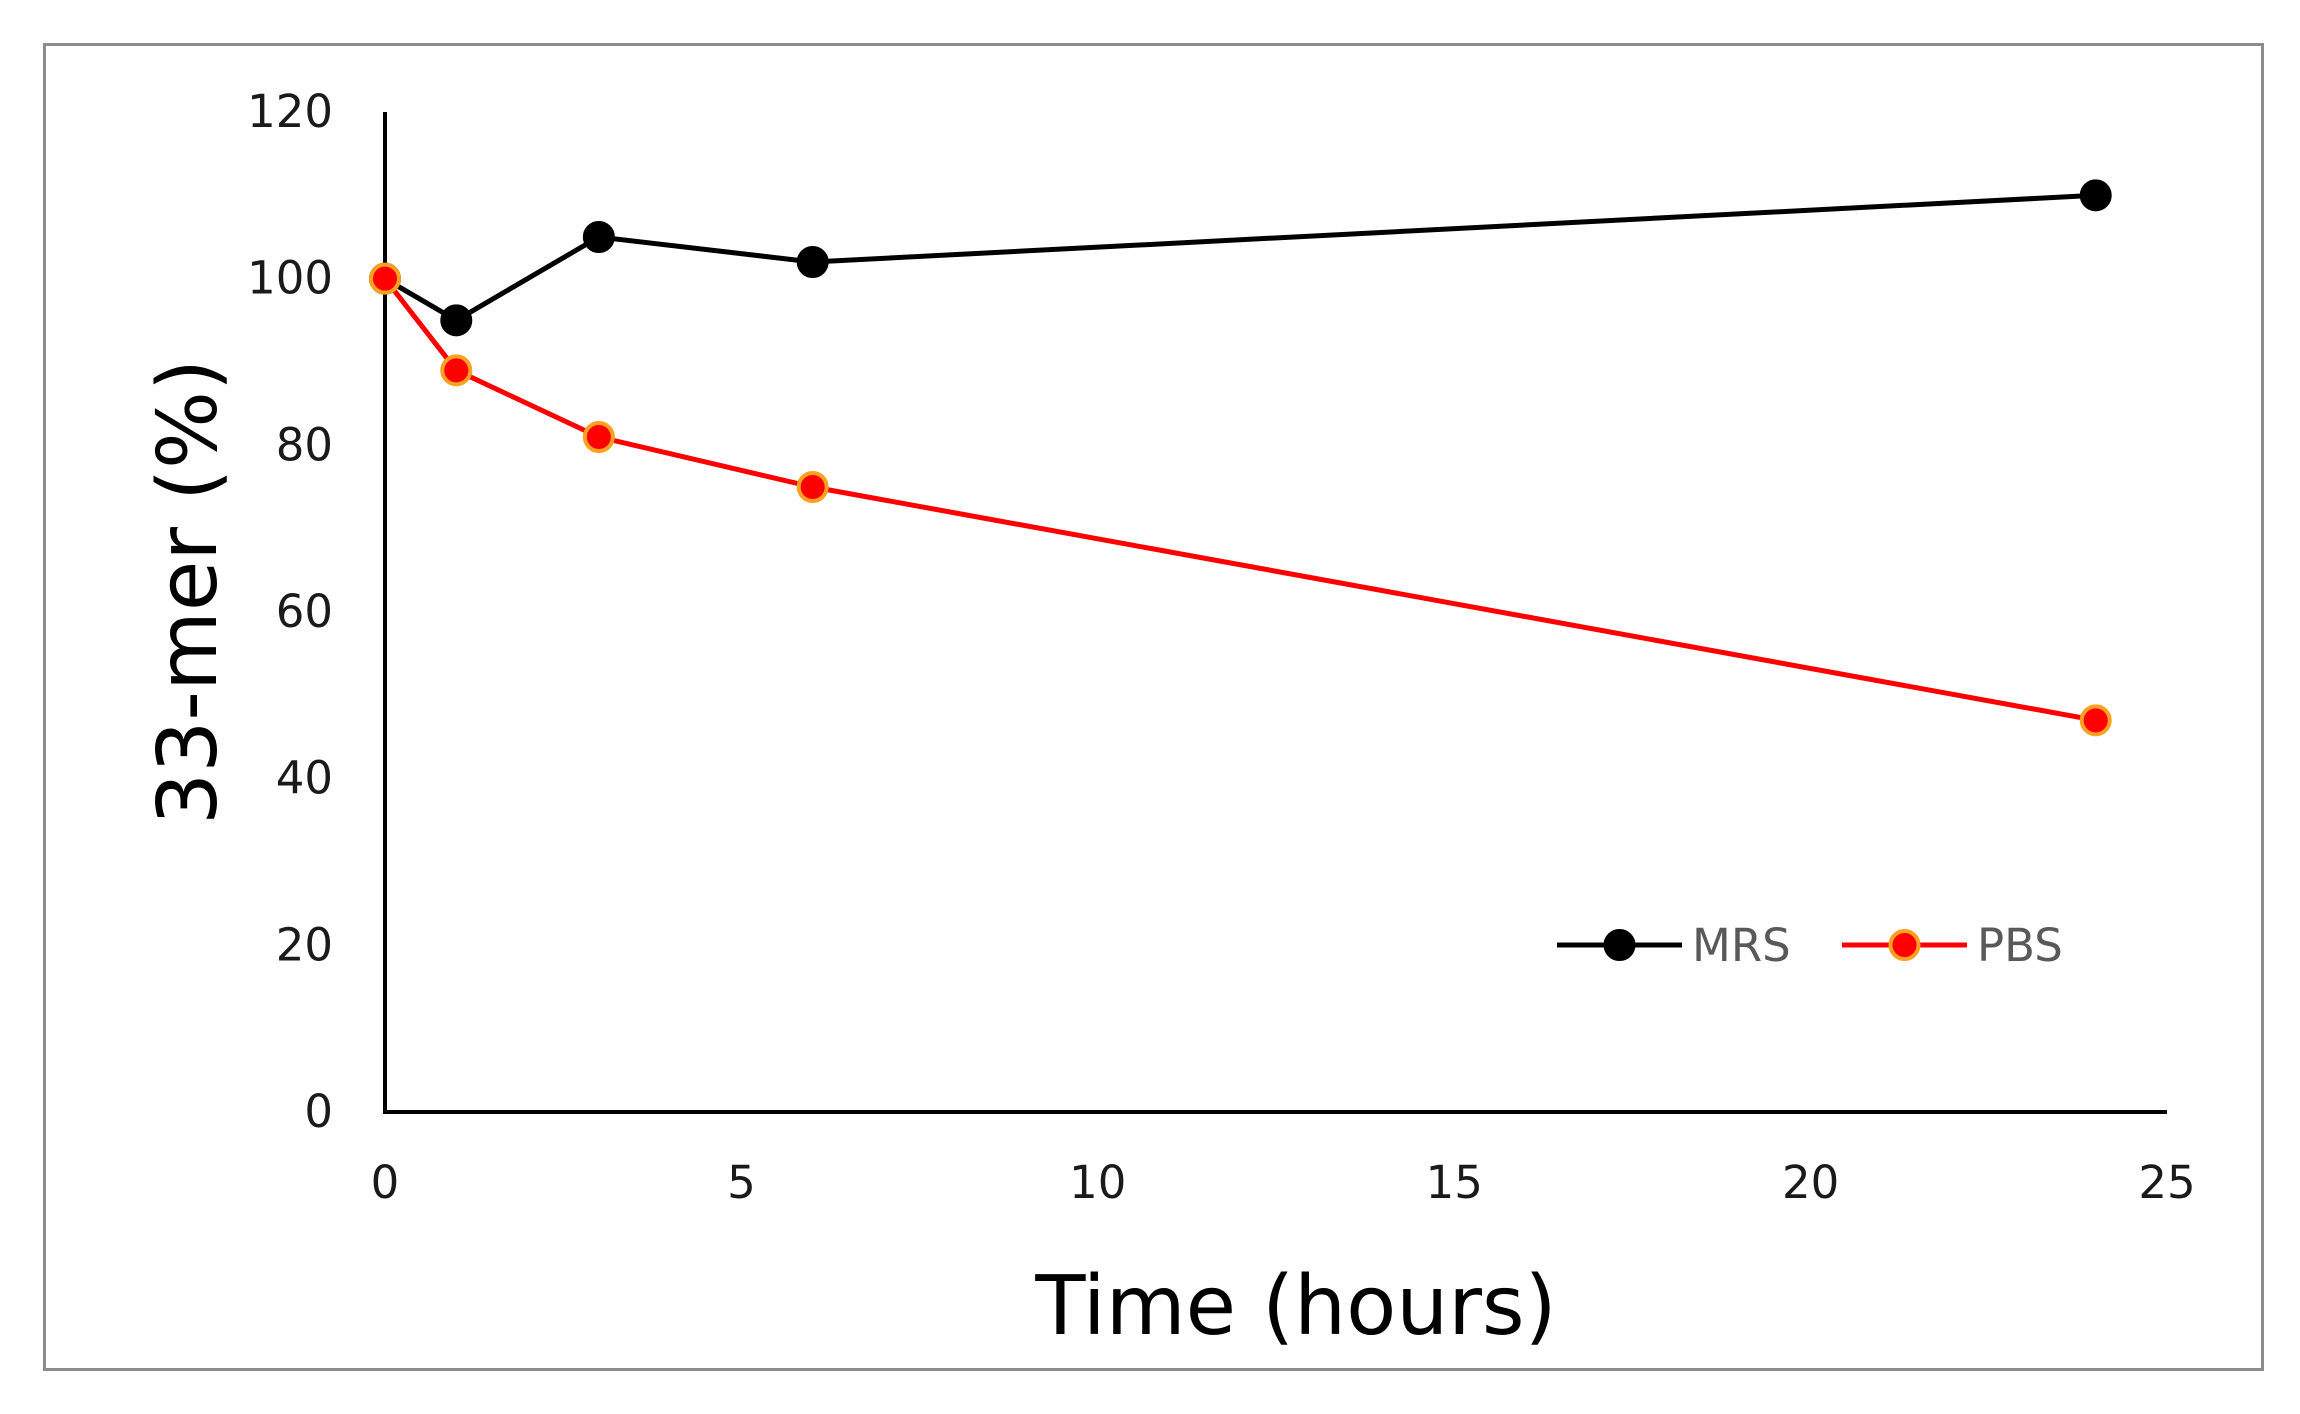 The image size is (2300, 1414). What do you see at coordinates (1619, 945) in the screenshot?
I see `legend-marker-mrs` at bounding box center [1619, 945].